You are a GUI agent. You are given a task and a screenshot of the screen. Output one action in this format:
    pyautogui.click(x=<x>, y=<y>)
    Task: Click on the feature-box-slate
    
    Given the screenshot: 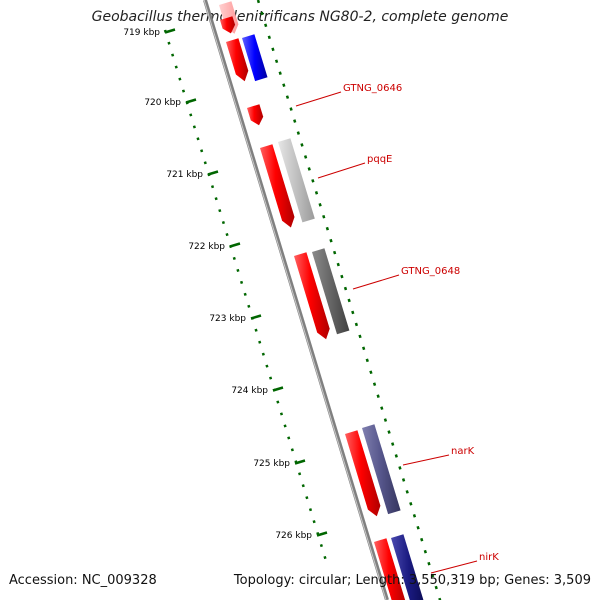 What is the action you would take?
    pyautogui.click(x=381, y=469)
    